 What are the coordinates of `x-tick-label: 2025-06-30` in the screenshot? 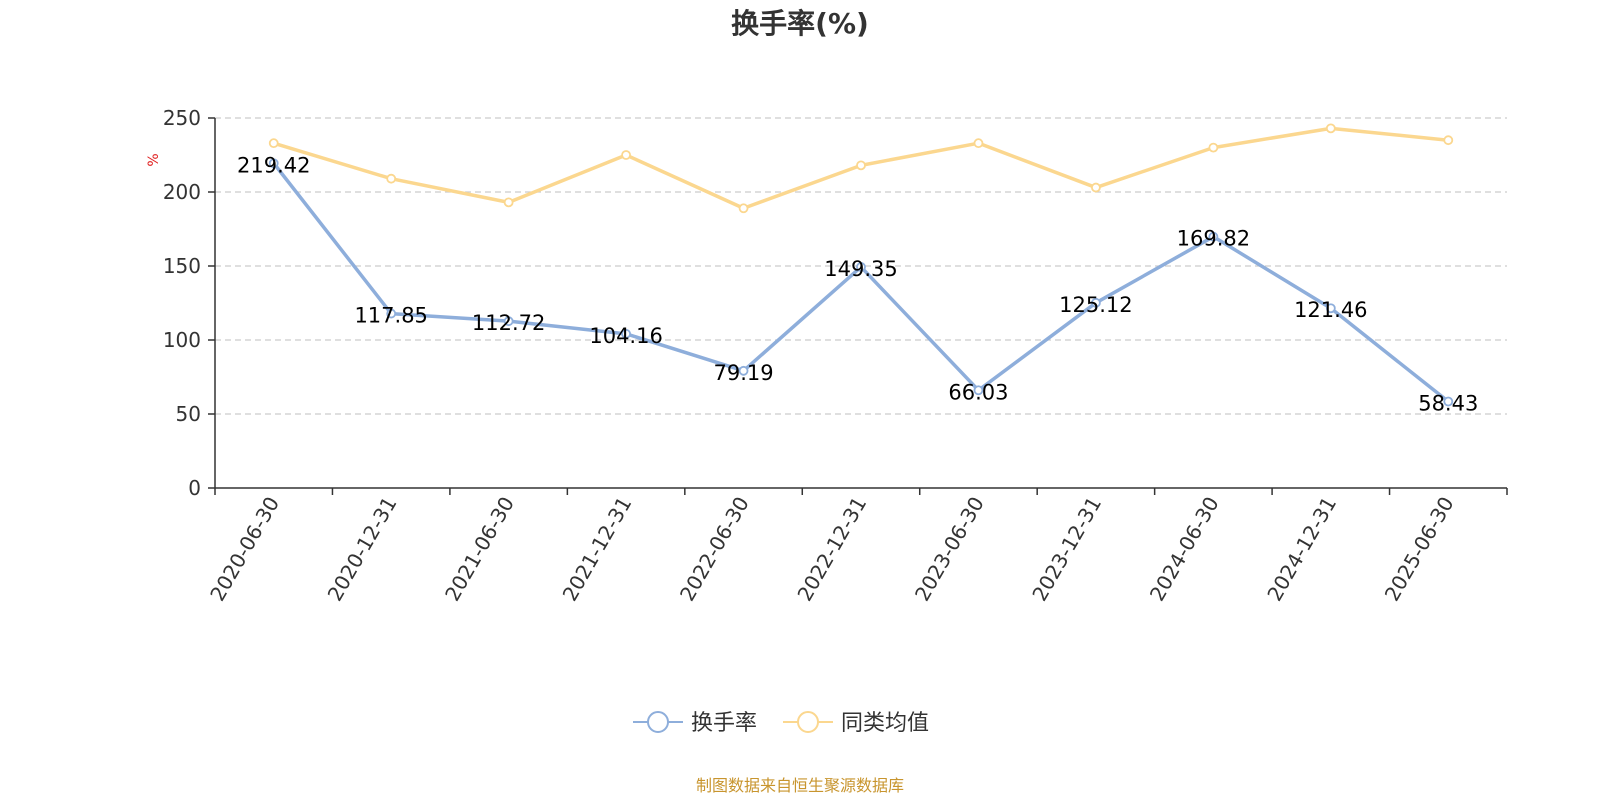 It's located at (1419, 549).